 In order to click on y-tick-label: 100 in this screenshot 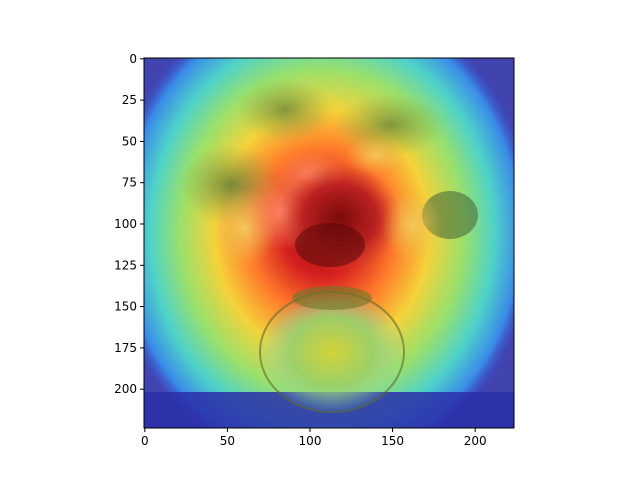, I will do `click(125, 224)`.